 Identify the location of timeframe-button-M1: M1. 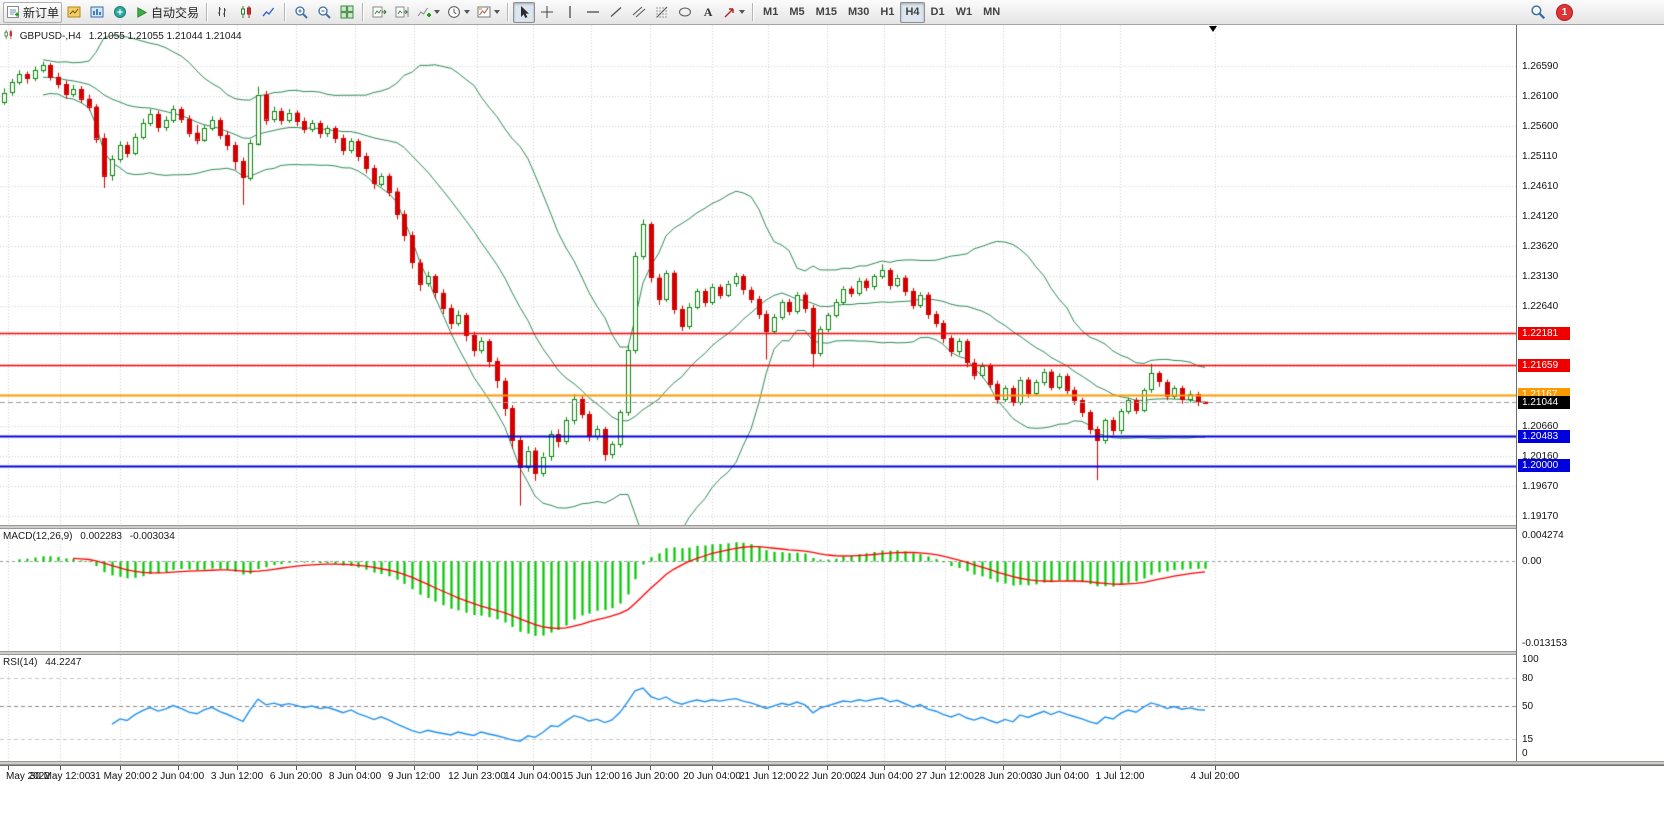
(770, 12).